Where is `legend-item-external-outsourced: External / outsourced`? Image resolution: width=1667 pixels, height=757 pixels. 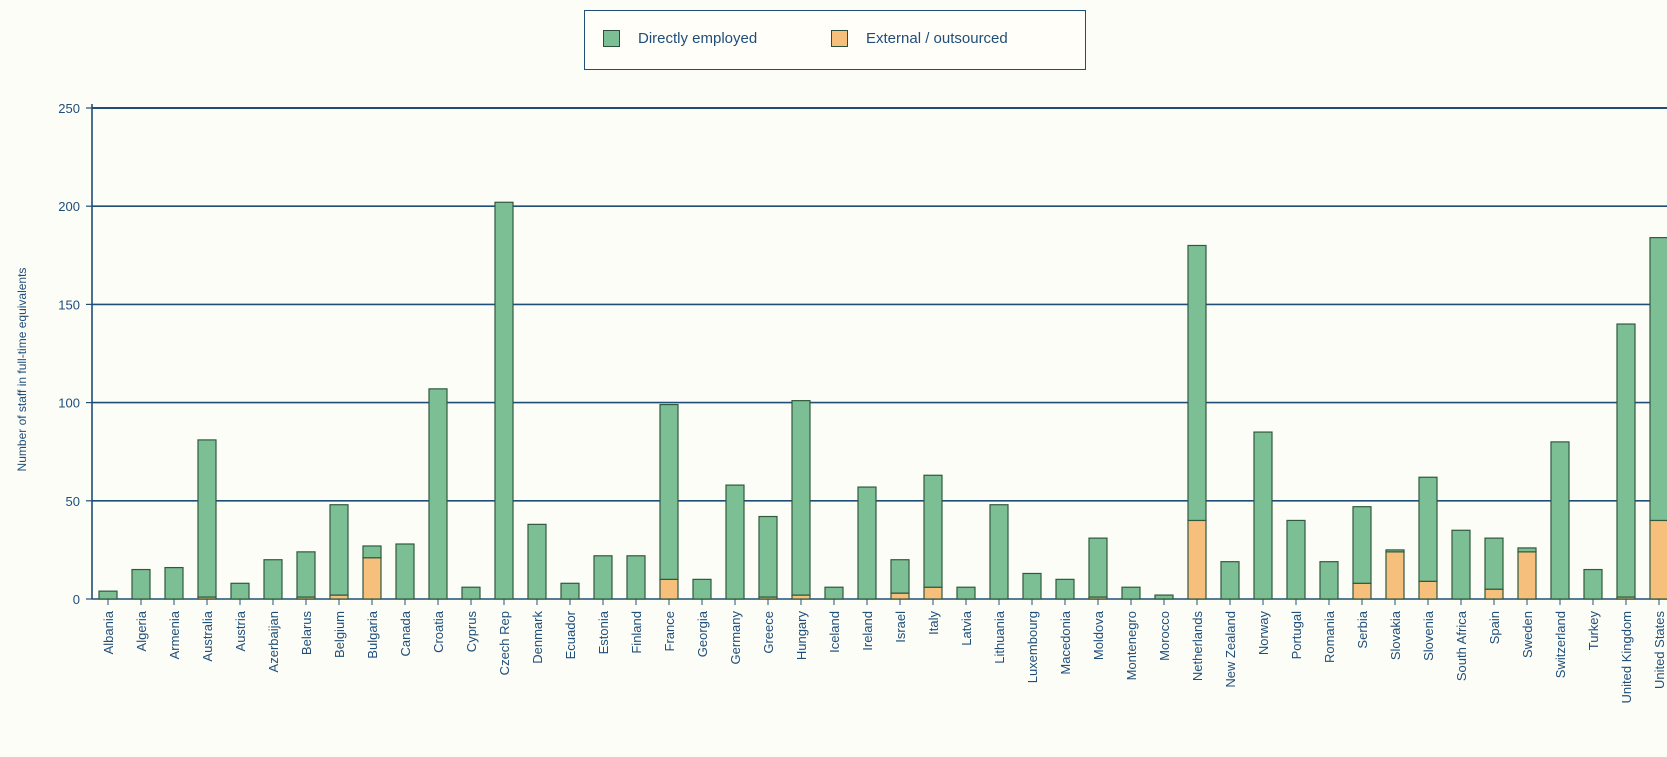
legend-item-external-outsourced: External / outsourced is located at coordinates (919, 38).